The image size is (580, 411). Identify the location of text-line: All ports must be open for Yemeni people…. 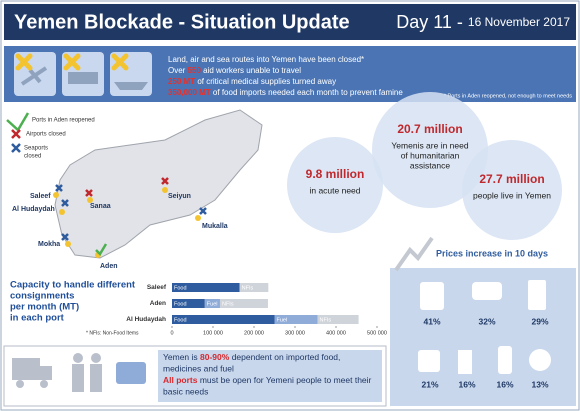
(267, 380).